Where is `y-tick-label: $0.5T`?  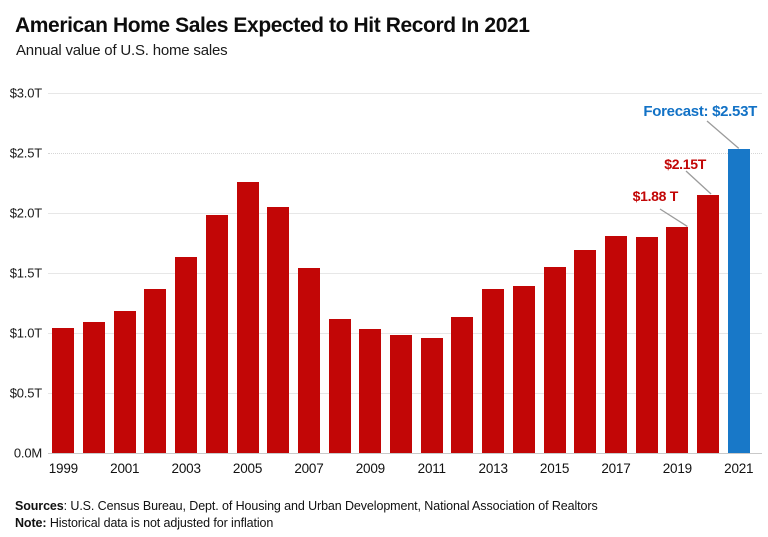
y-tick-label: $0.5T is located at coordinates (25, 393).